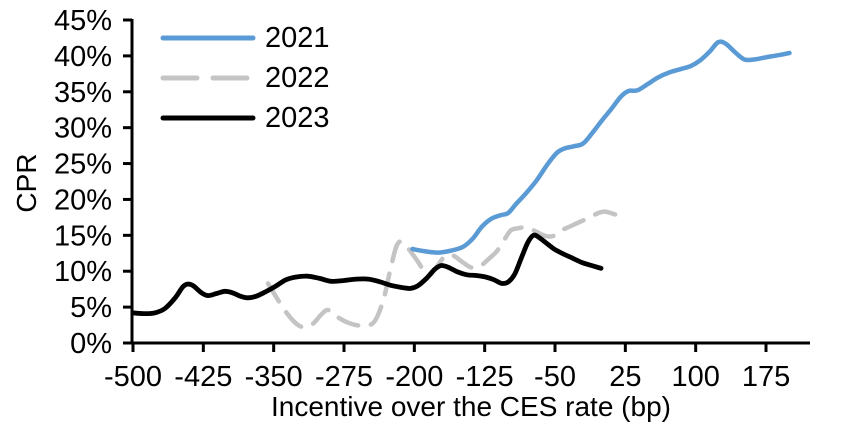 The image size is (852, 429). Describe the element at coordinates (414, 377) in the screenshot. I see `x-tick-label: -200` at that location.